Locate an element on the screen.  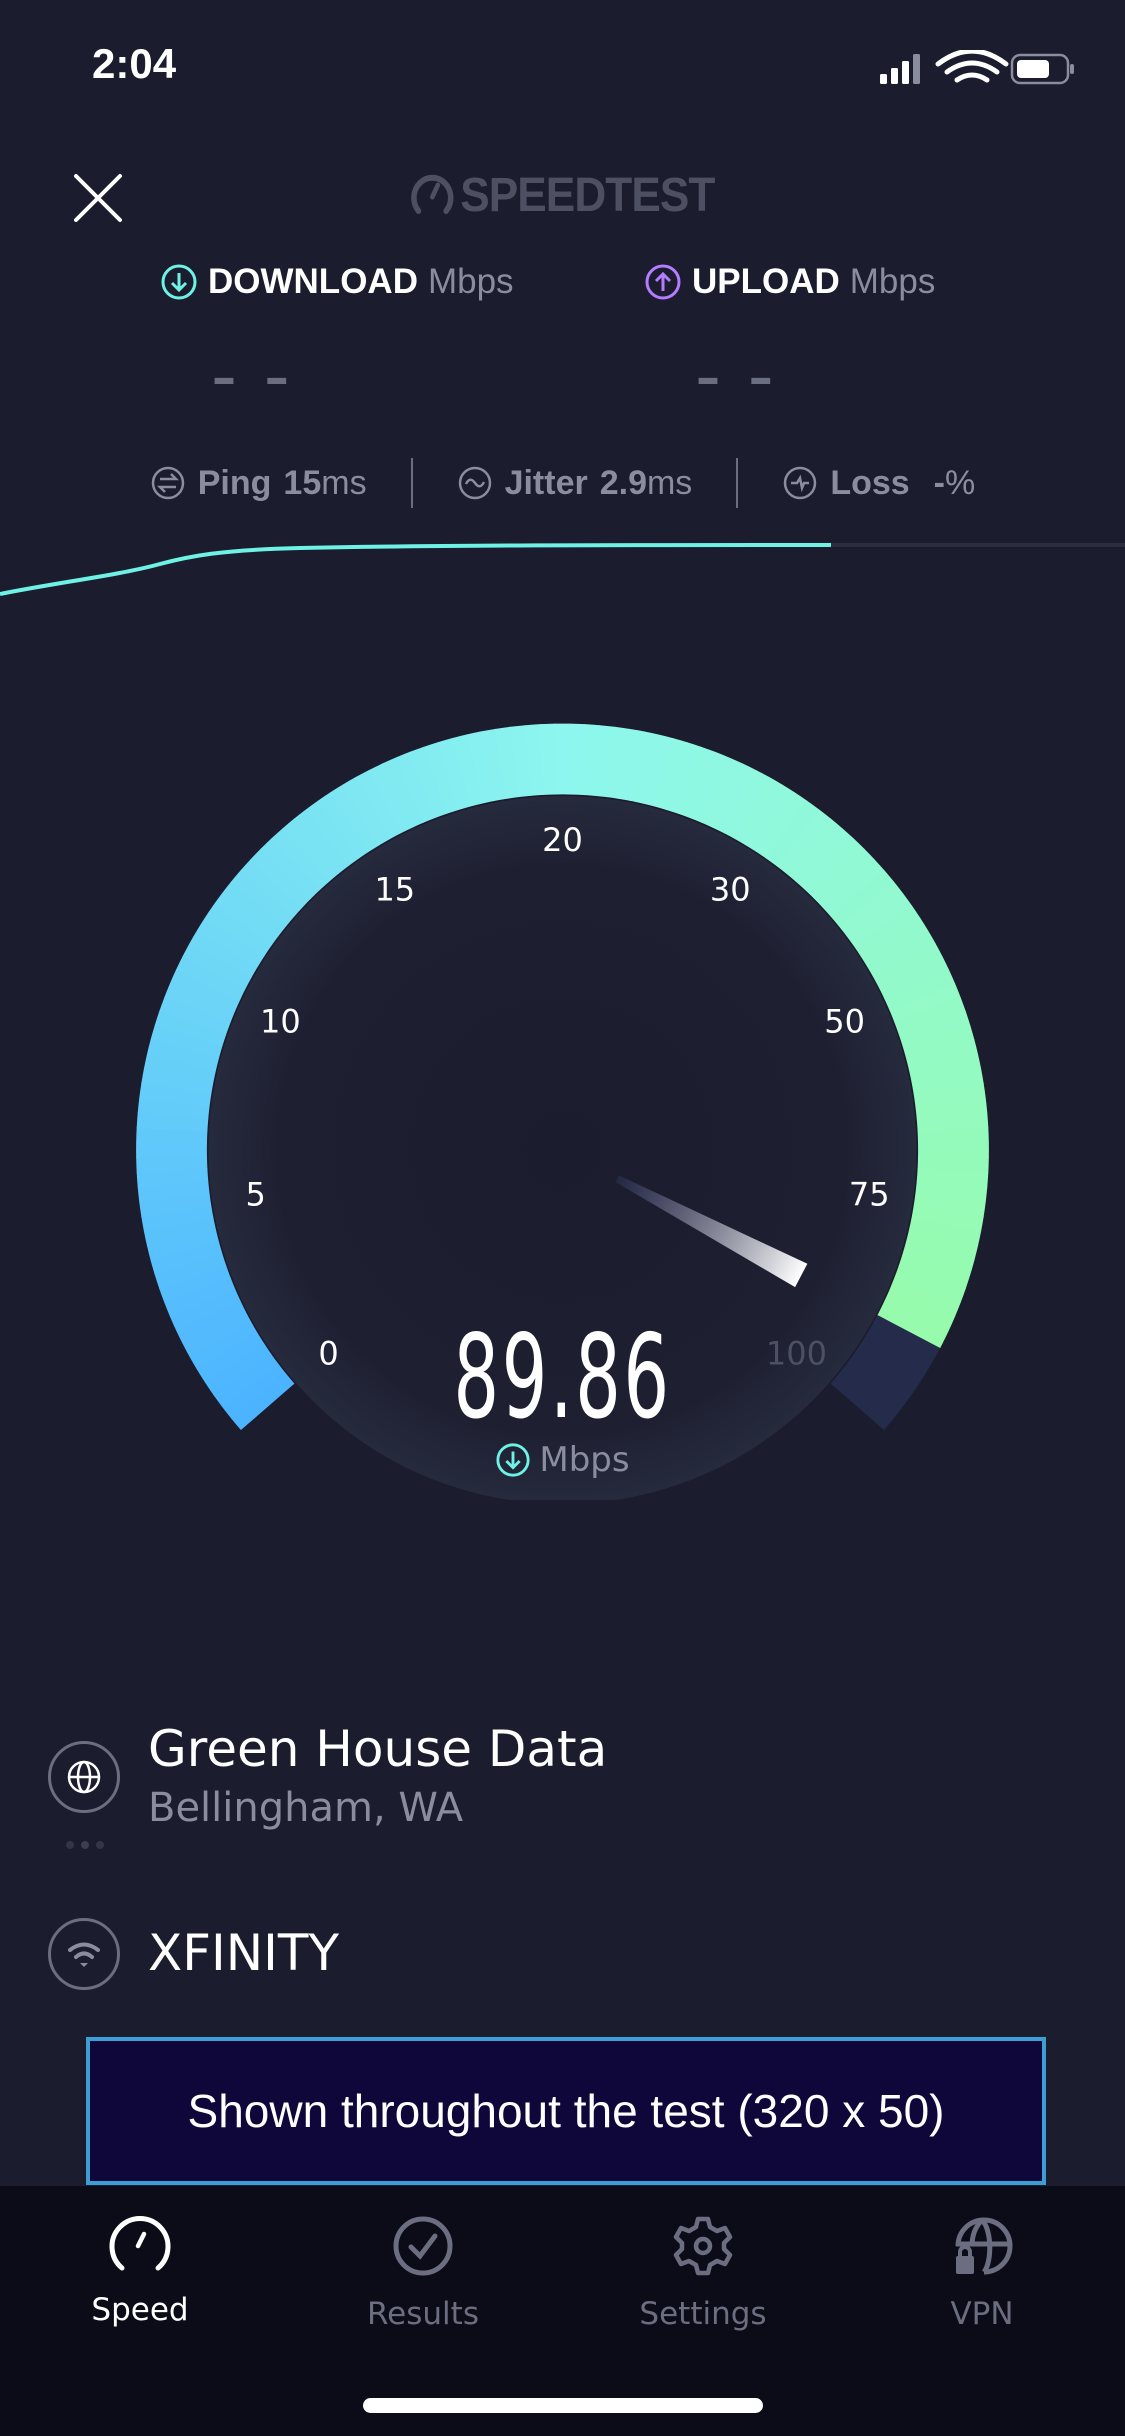
server-name: Green House Data is located at coordinates (378, 1749).